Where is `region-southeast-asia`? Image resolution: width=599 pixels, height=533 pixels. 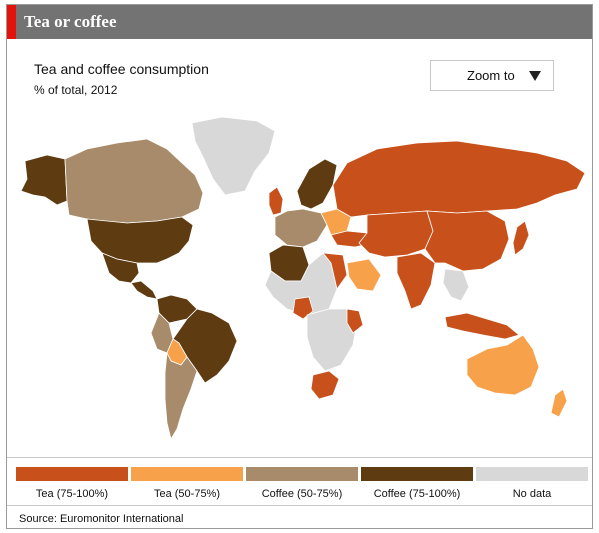 region-southeast-asia is located at coordinates (456, 285).